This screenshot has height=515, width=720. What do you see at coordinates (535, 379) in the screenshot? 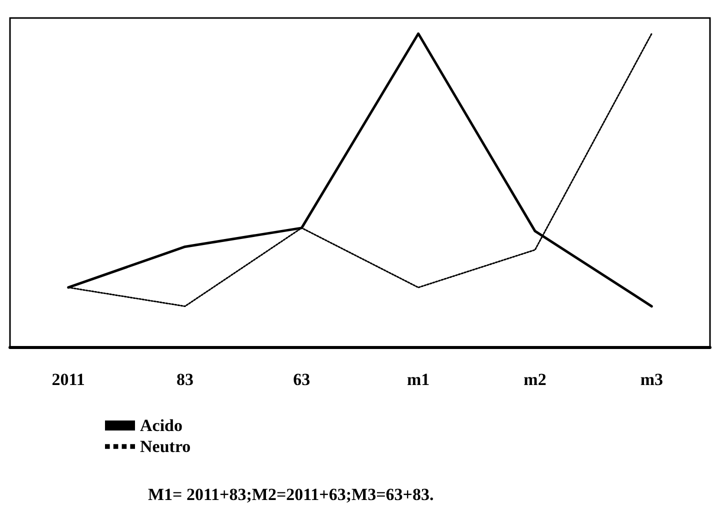
I see `x-tick-label: m2` at bounding box center [535, 379].